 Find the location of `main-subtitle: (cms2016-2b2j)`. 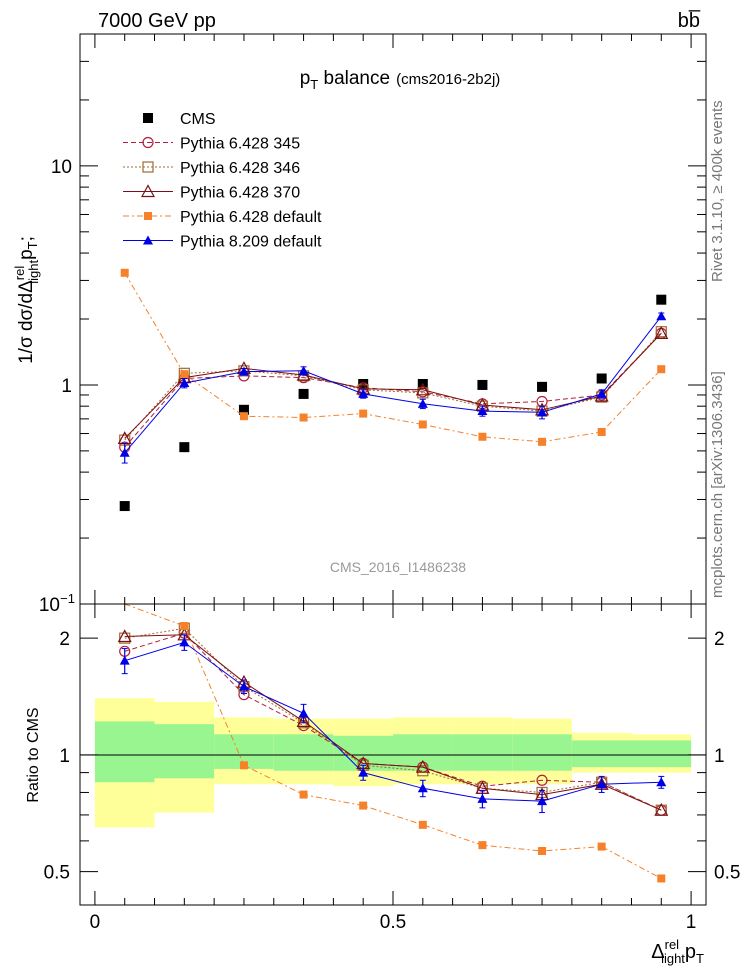

main-subtitle: (cms2016-2b2j) is located at coordinates (448, 79).